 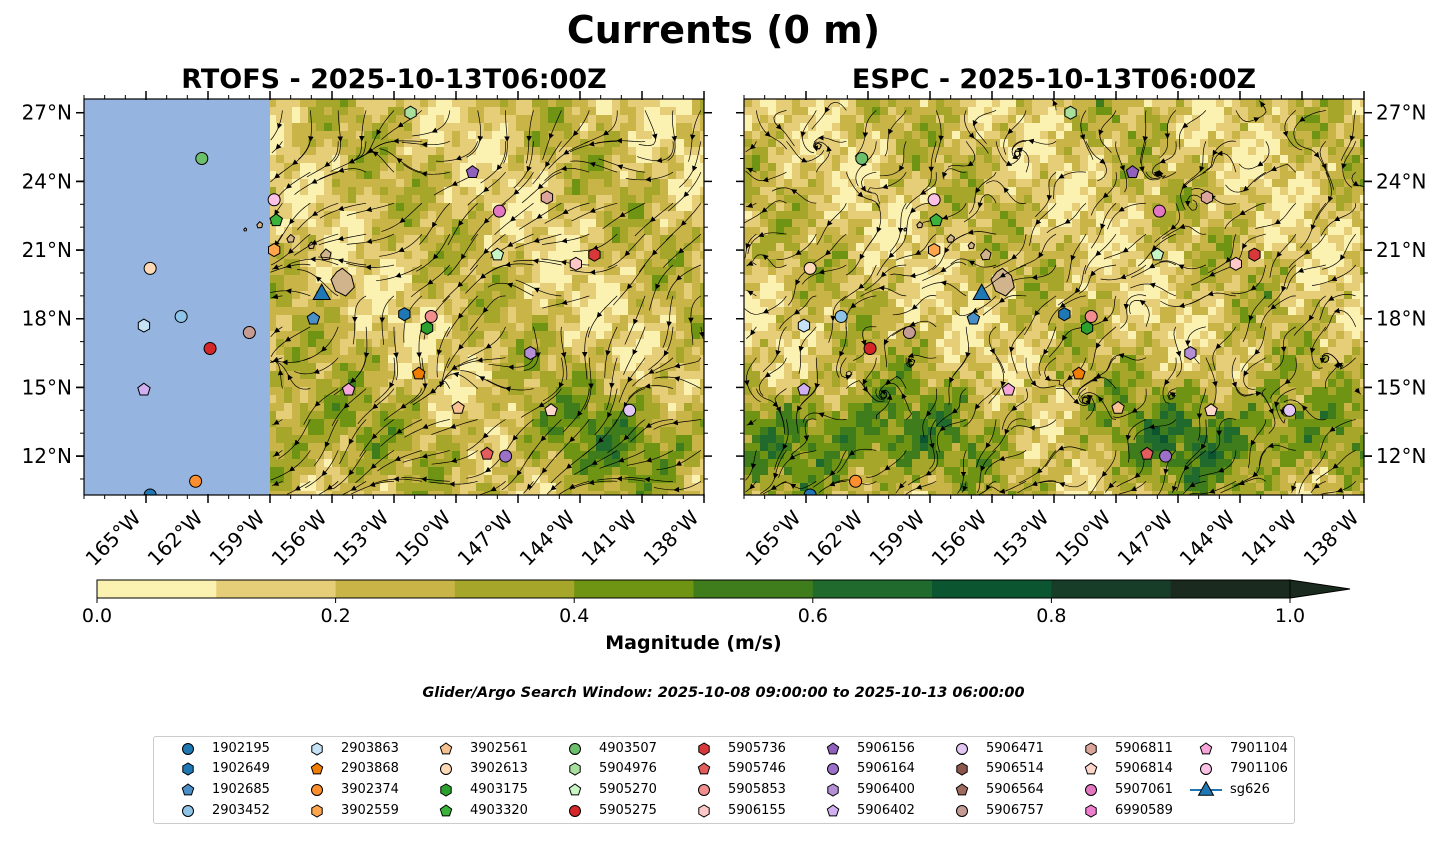 What do you see at coordinates (1250, 789) in the screenshot?
I see `legend-label: sg626` at bounding box center [1250, 789].